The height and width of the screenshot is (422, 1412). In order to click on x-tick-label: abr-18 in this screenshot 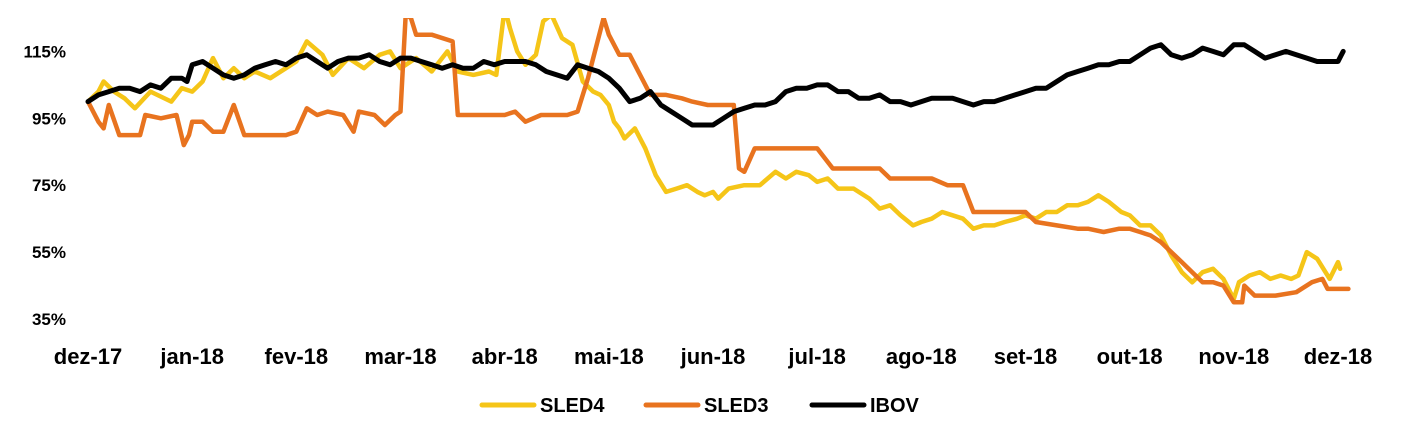, I will do `click(505, 356)`.